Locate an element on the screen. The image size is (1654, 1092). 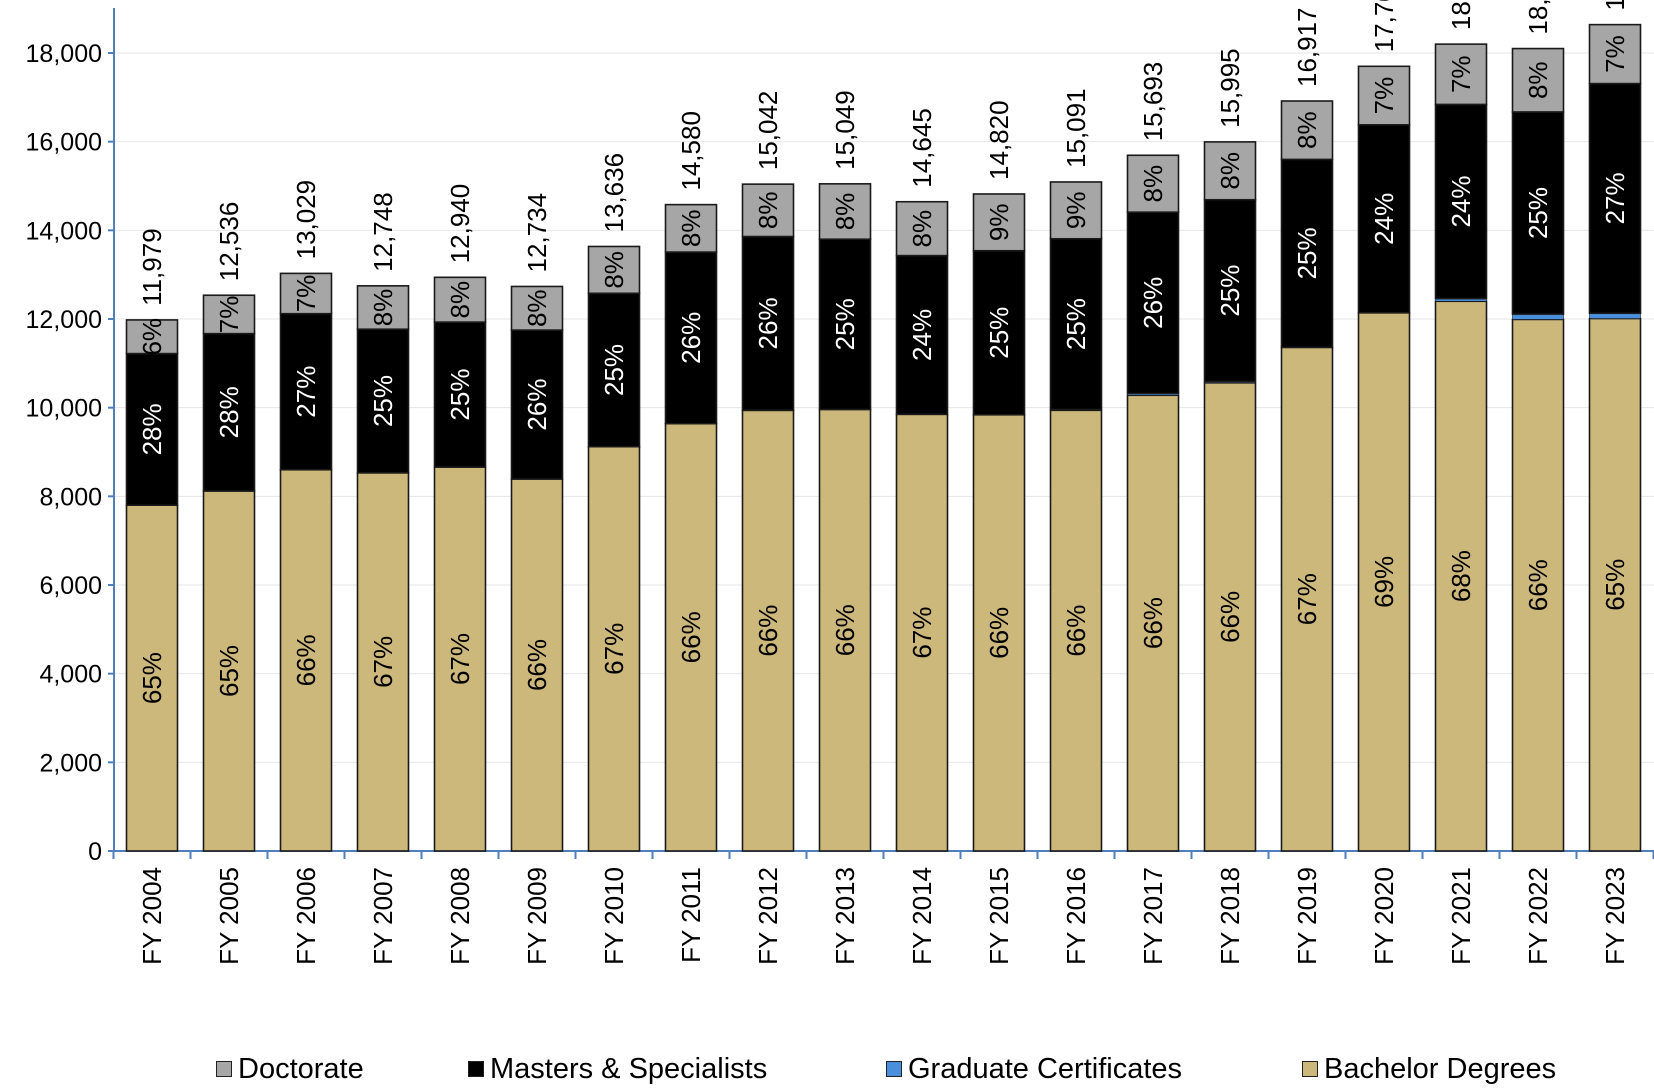
x-tick-label: FY 2005 is located at coordinates (229, 916).